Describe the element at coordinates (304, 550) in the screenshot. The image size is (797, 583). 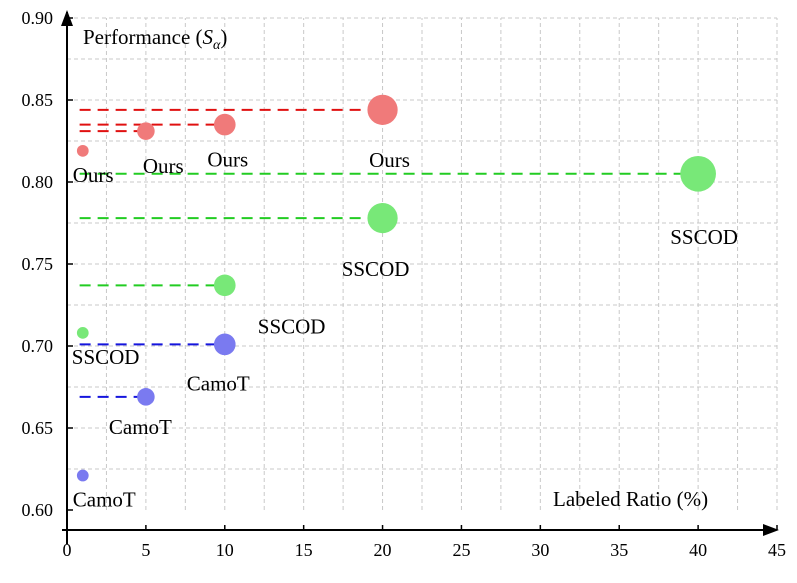
I see `x-tick-label: 15` at that location.